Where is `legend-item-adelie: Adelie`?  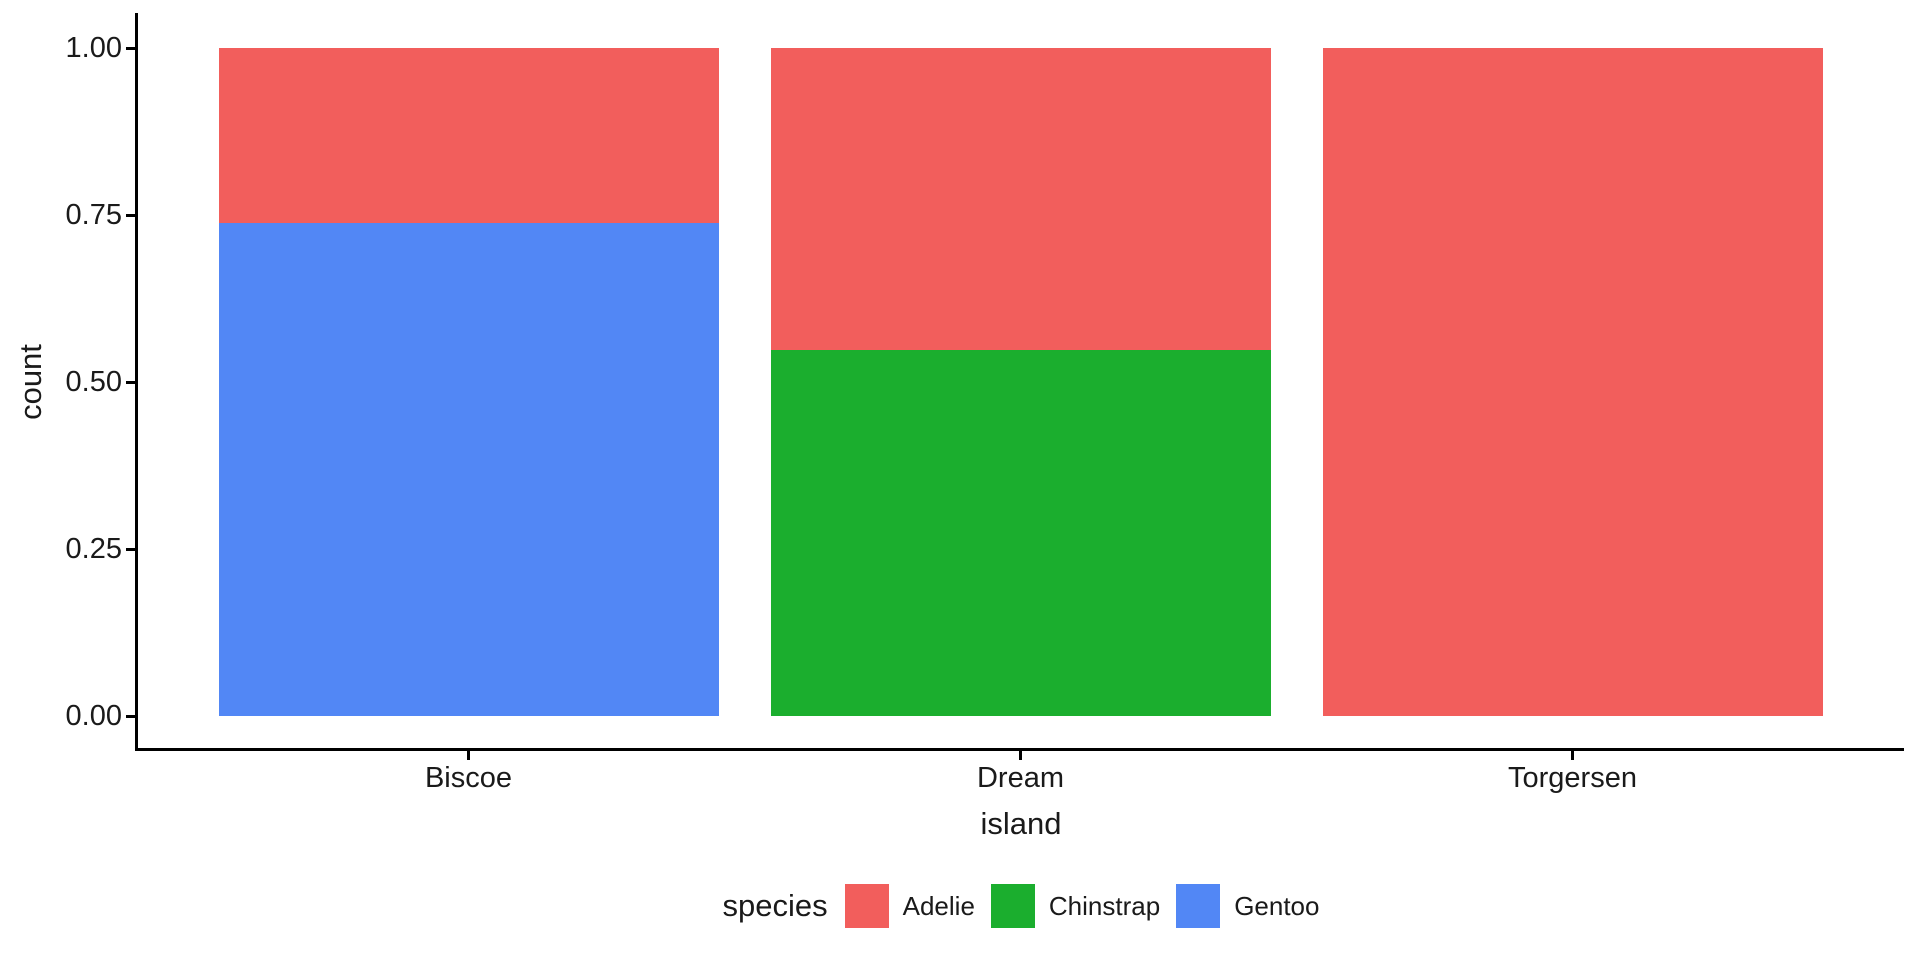 legend-item-adelie: Adelie is located at coordinates (909, 906).